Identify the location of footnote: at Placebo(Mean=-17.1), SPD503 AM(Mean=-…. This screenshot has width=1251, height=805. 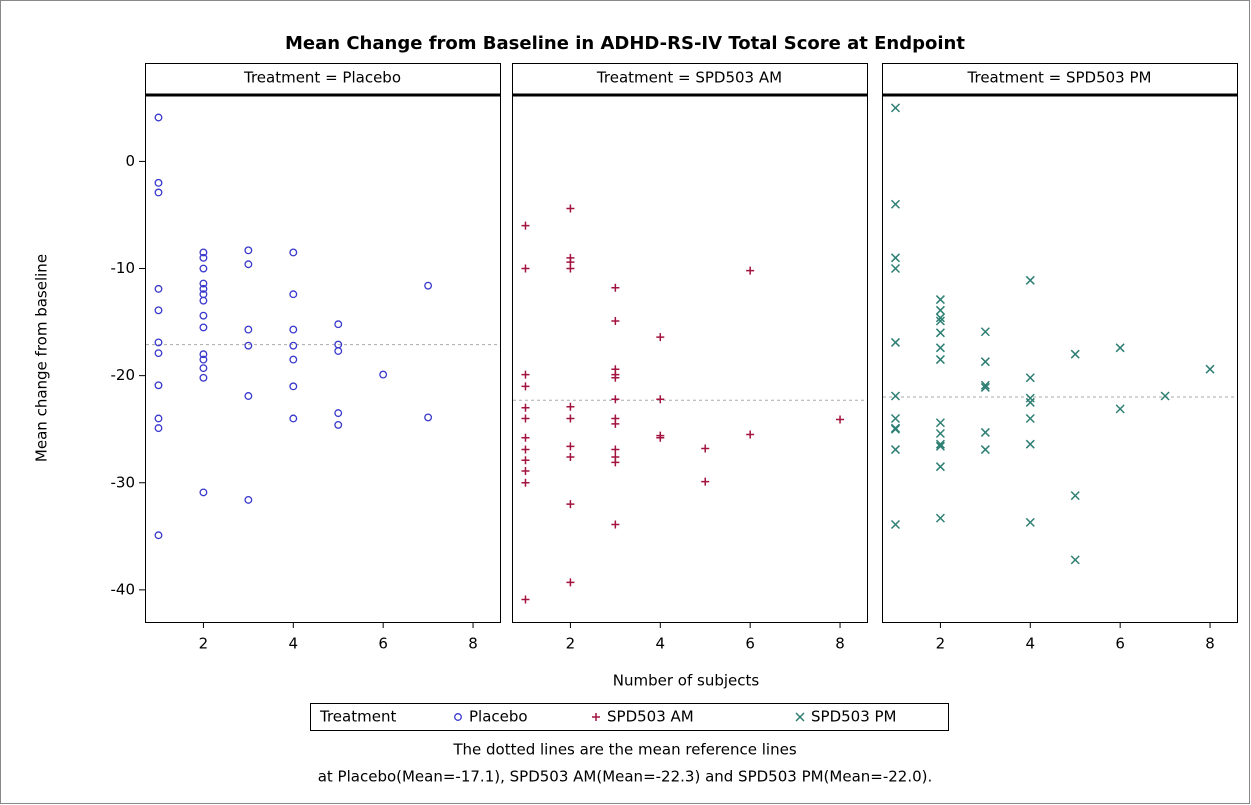
(625, 777).